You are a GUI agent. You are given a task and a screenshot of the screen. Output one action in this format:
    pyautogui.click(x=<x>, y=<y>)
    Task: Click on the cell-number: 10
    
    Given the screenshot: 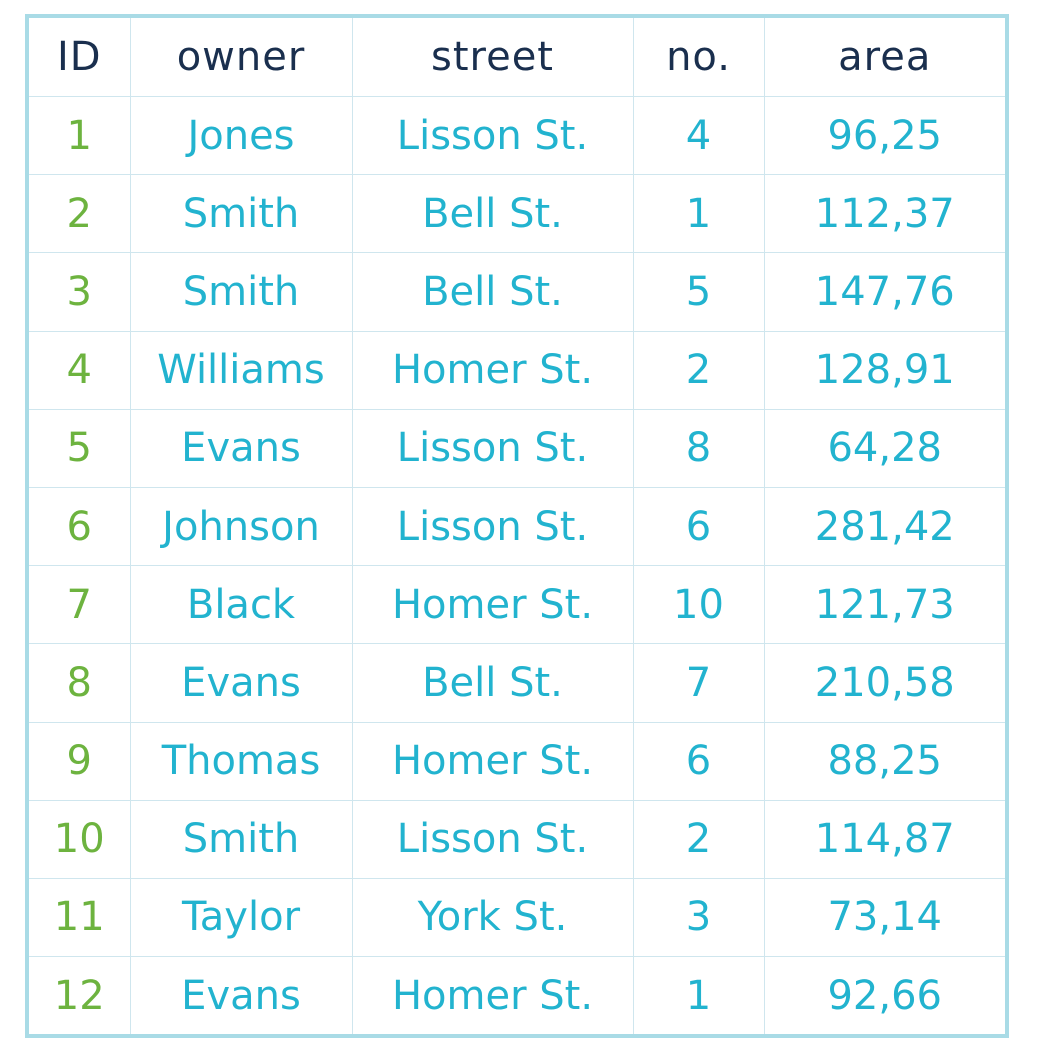 What is the action you would take?
    pyautogui.click(x=698, y=605)
    